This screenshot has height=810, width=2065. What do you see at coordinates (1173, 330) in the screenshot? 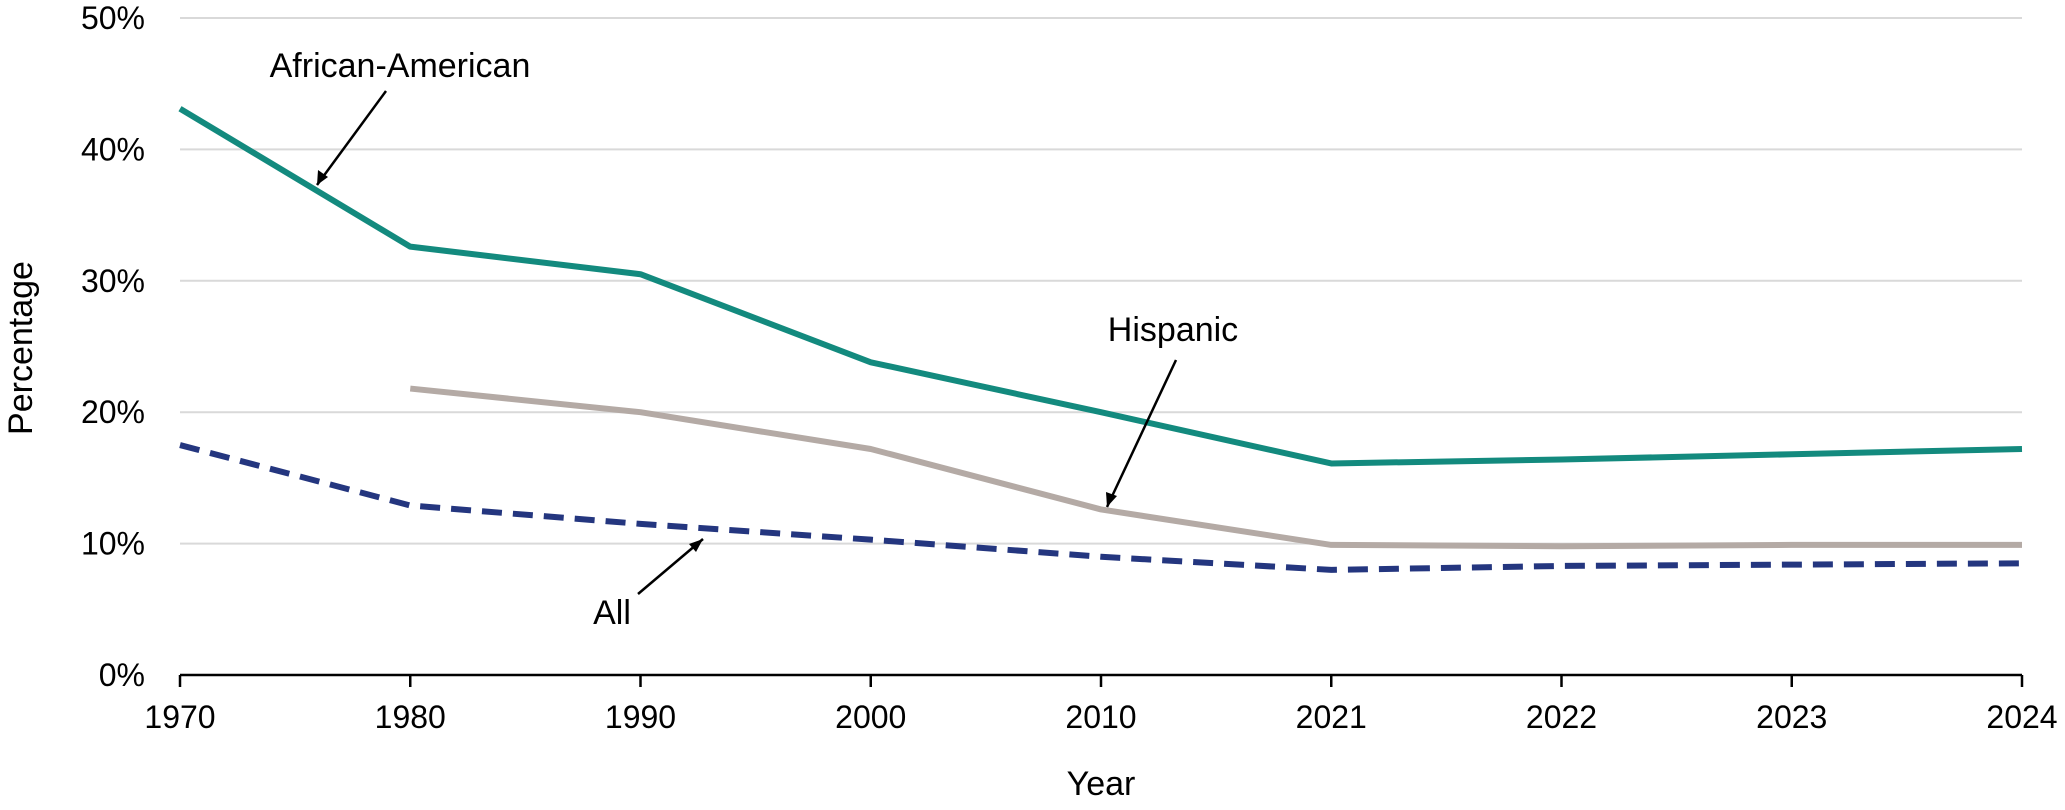
I see `annotation-hispanic: Hispanic` at bounding box center [1173, 330].